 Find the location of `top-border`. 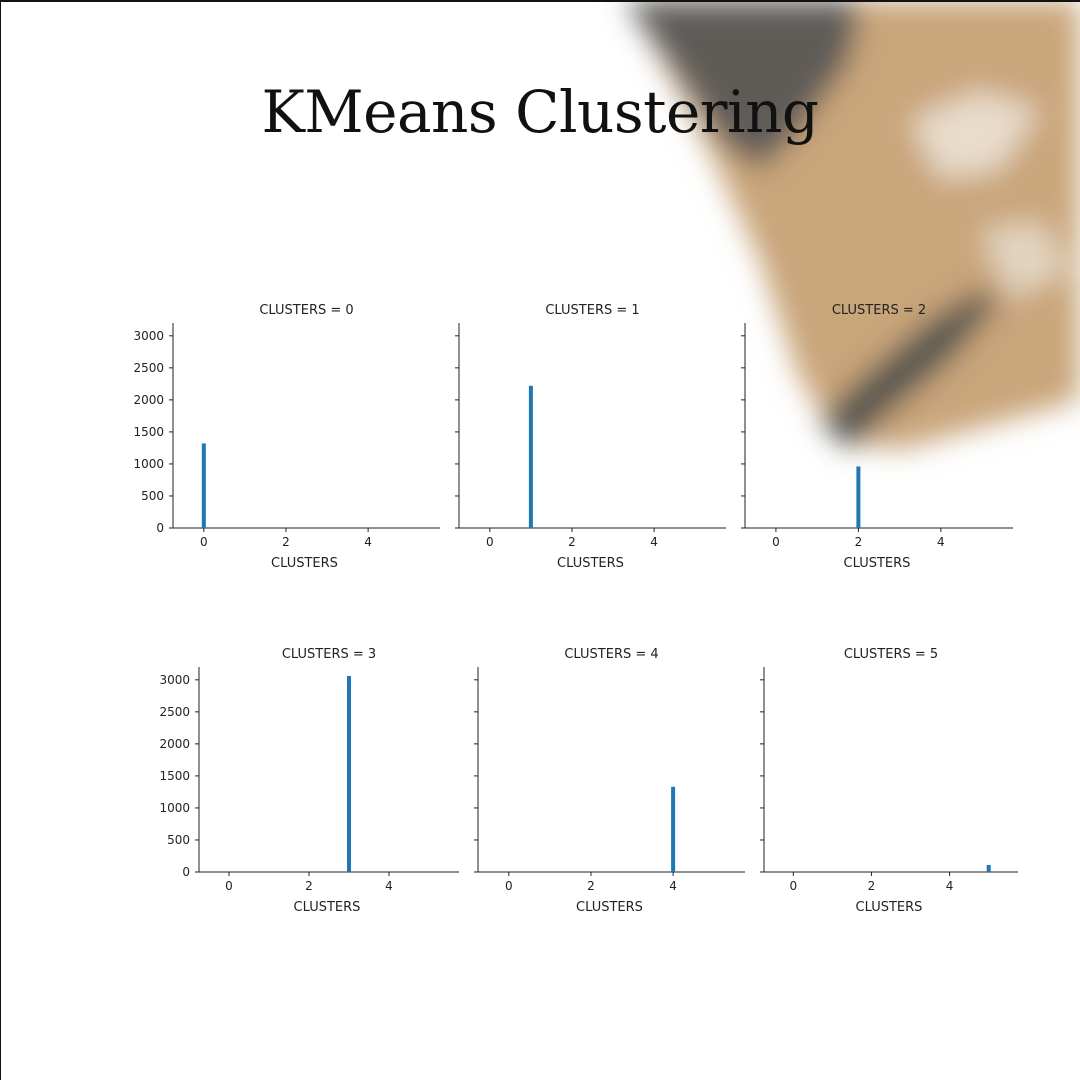

top-border is located at coordinates (540, 1).